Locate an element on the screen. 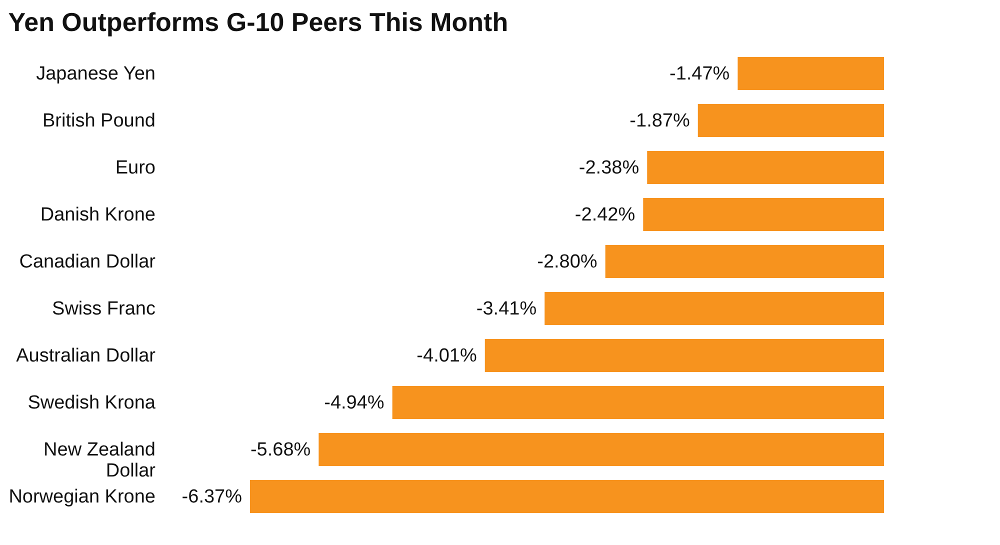 The height and width of the screenshot is (545, 1000). data-label: -3.41% is located at coordinates (506, 309).